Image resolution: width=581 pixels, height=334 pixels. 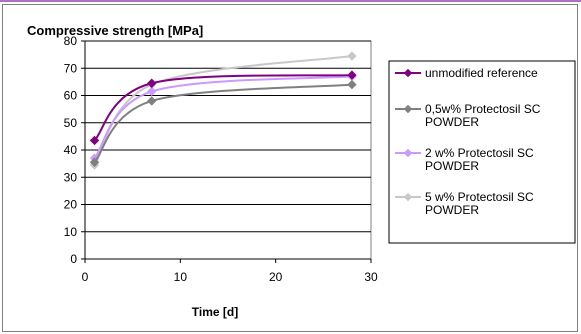 I want to click on x-tick-label: 20, so click(x=276, y=277).